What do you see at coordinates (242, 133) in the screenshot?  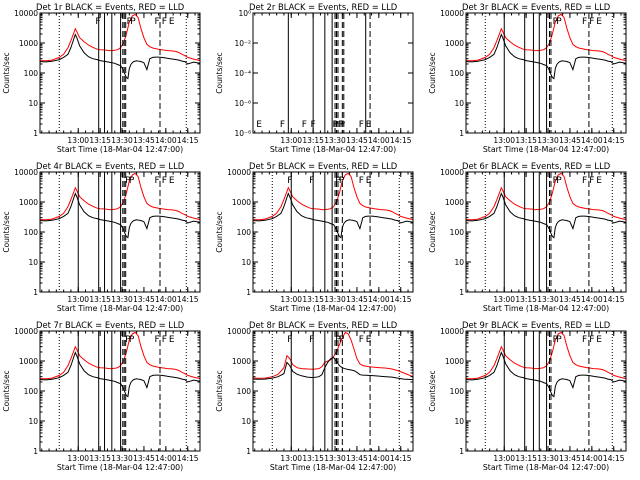 I see `y-tick-label: 10⁻⁸` at bounding box center [242, 133].